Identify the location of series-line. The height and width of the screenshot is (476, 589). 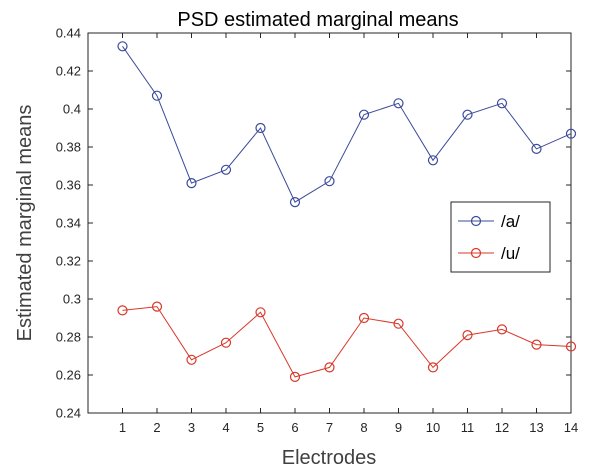
(347, 342).